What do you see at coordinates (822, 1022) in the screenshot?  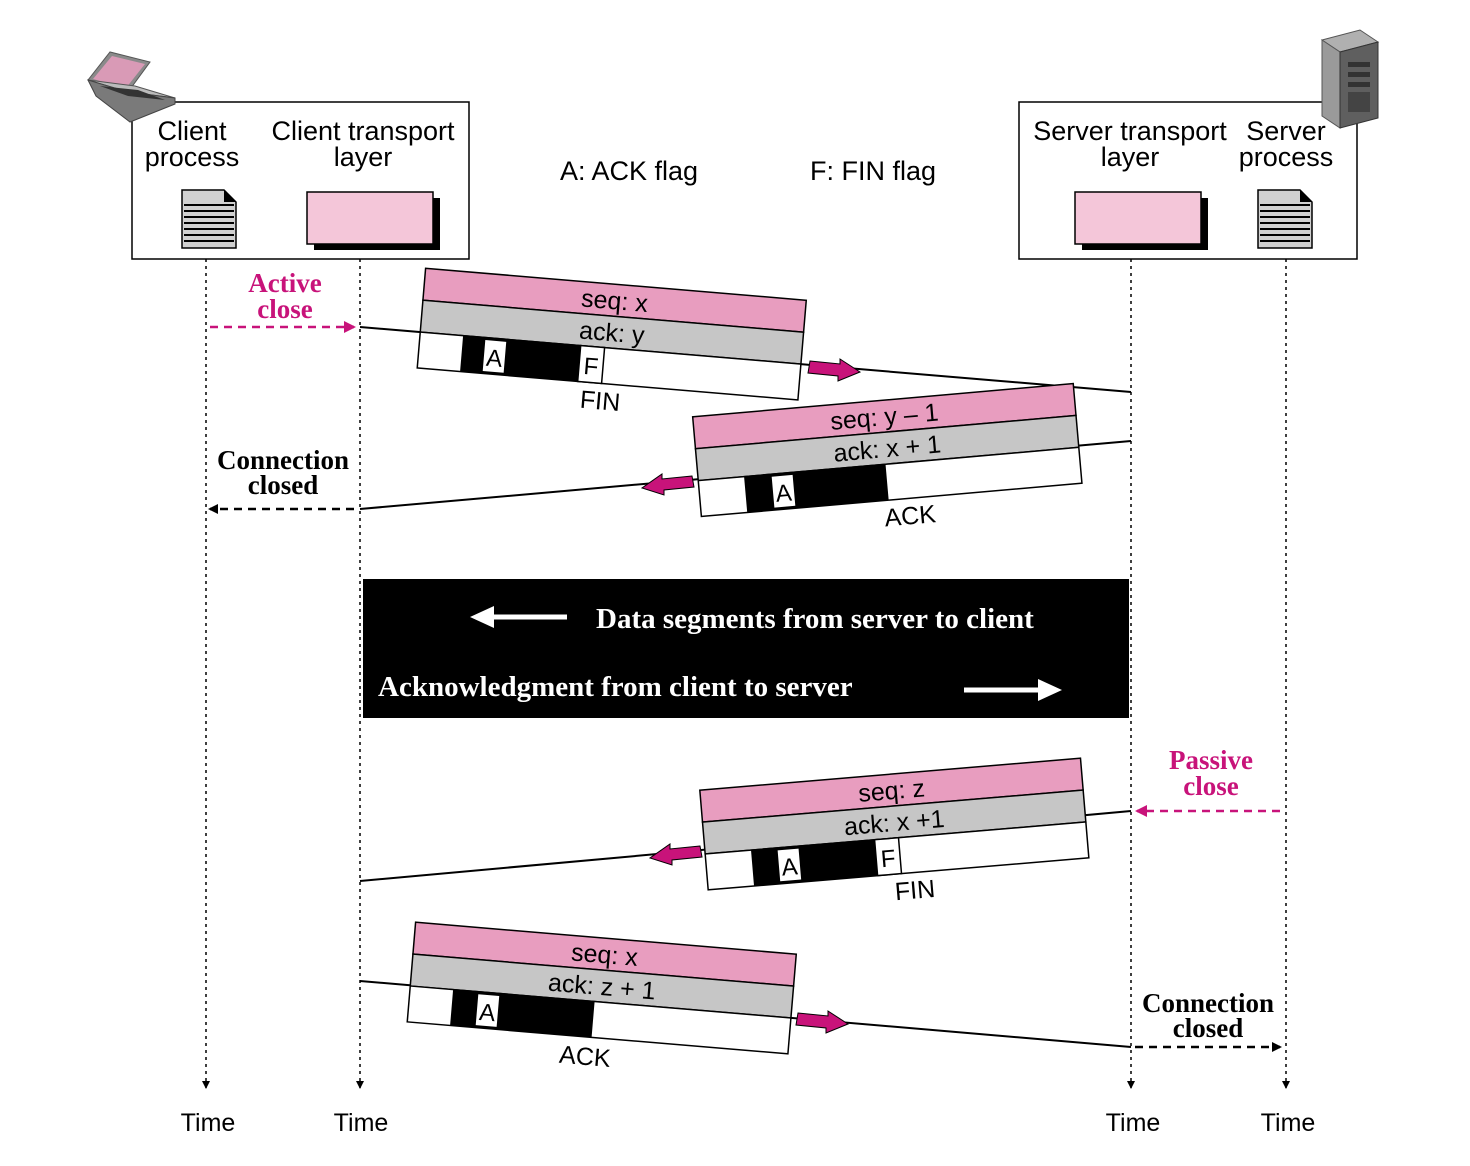 I see `segment-4-direction-arrow` at bounding box center [822, 1022].